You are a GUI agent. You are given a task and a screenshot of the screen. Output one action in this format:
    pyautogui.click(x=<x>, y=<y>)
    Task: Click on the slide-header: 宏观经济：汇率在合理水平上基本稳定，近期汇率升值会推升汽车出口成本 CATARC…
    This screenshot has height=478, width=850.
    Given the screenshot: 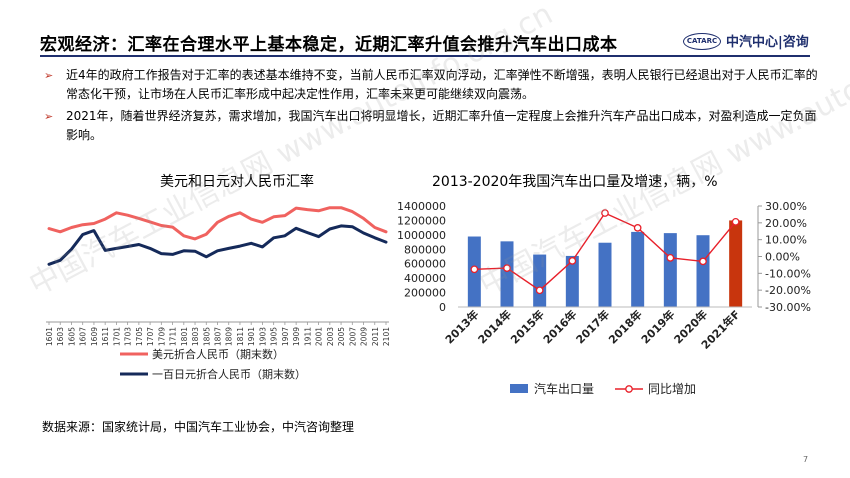 What is the action you would take?
    pyautogui.click(x=425, y=31)
    